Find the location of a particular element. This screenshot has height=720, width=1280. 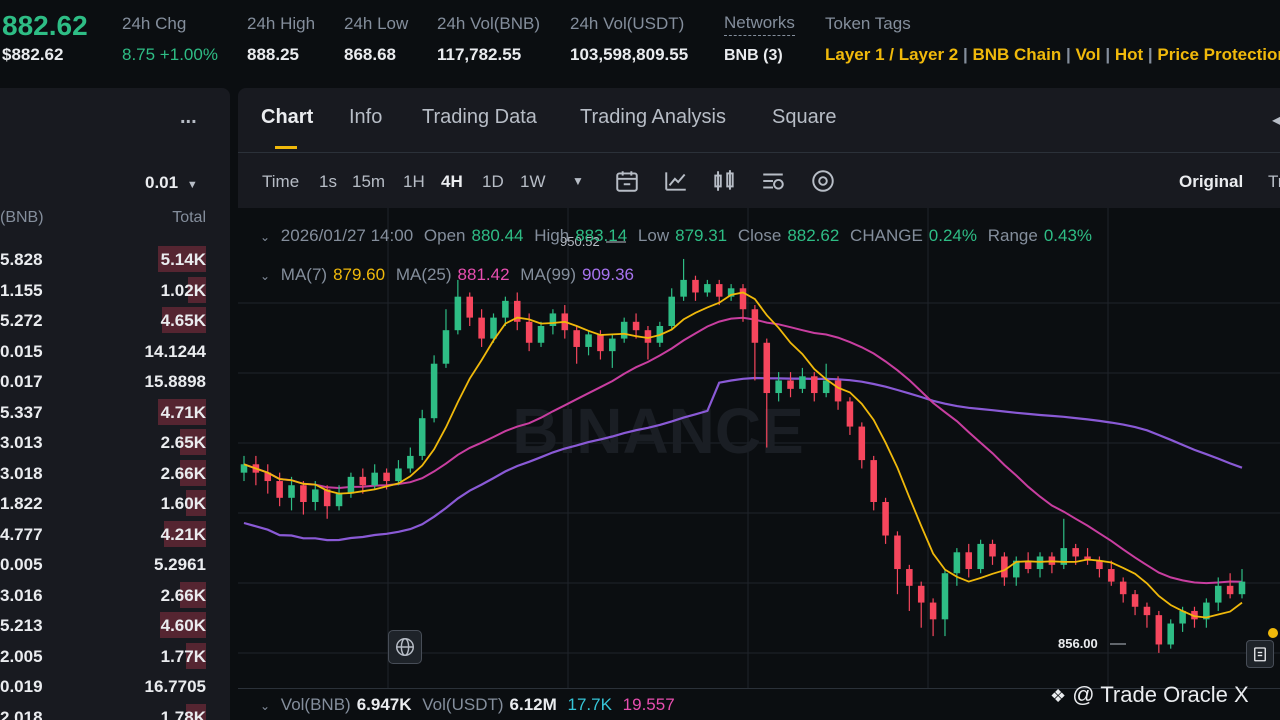

order-book-row: 2.018 1.78K is located at coordinates (115, 711).